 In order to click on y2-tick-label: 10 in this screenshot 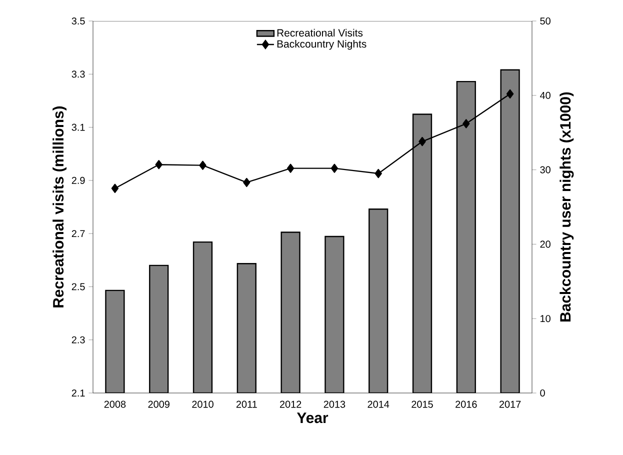, I will do `click(545, 318)`.